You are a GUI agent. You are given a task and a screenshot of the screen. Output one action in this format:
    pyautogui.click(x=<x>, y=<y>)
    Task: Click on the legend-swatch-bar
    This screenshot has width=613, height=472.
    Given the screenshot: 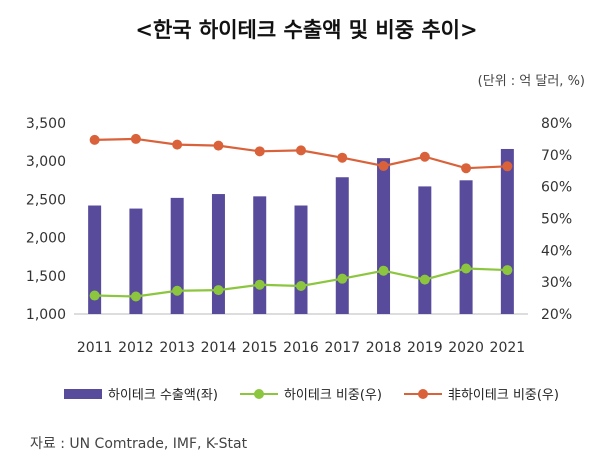 What is the action you would take?
    pyautogui.click(x=83, y=393)
    